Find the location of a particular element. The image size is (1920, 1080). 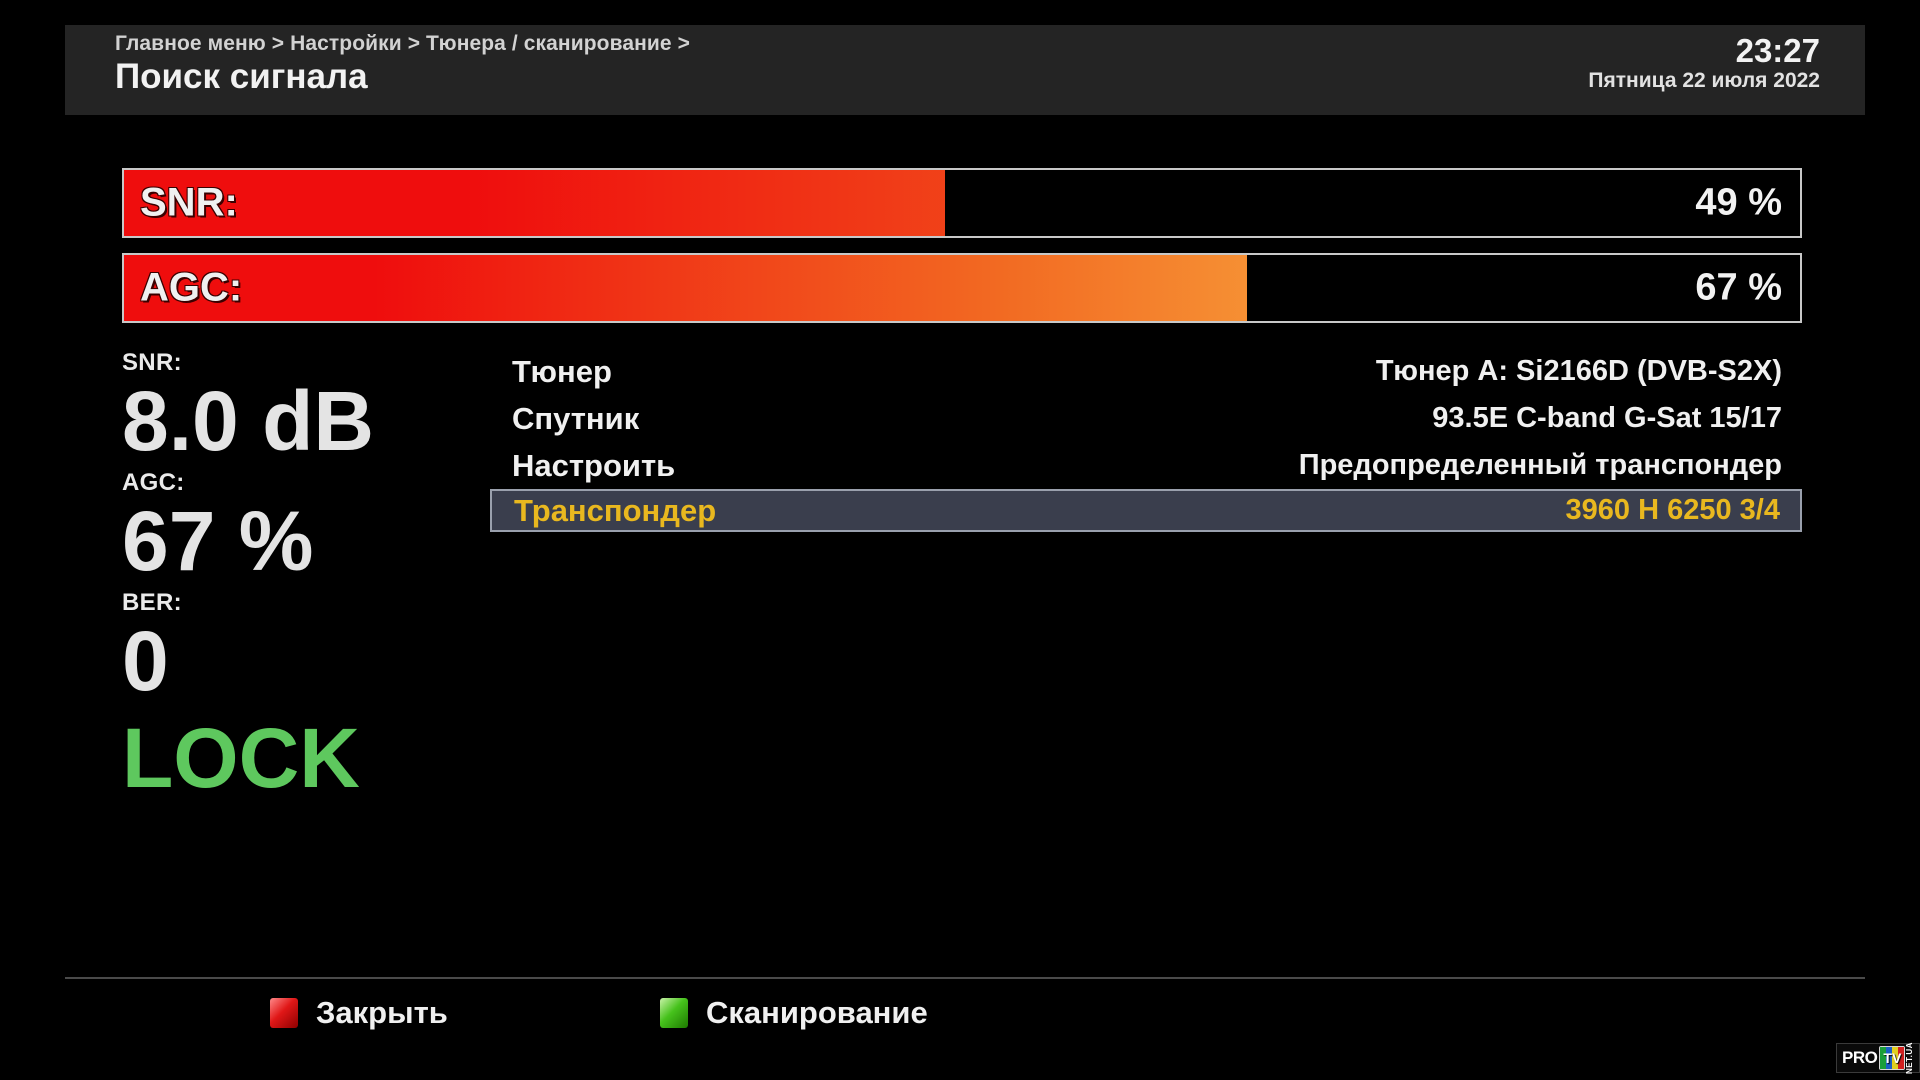

metric-value-ber: 0 is located at coordinates (145, 661).